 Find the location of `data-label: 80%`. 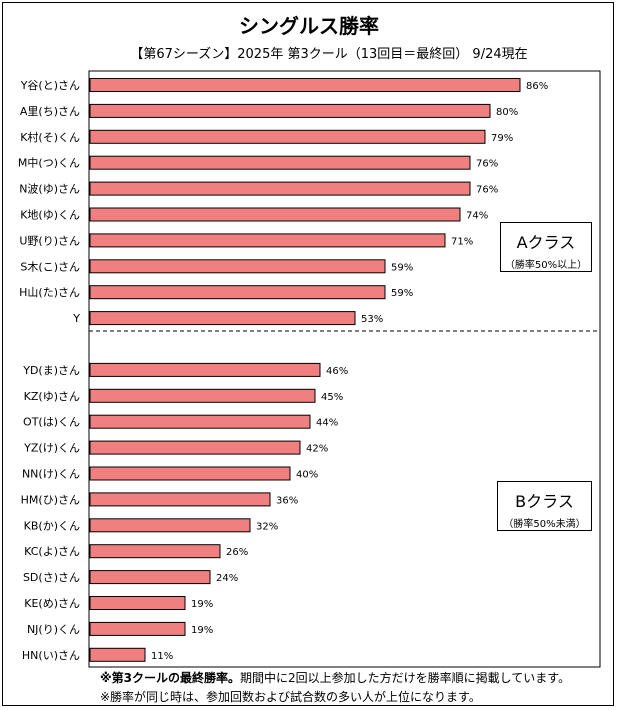

data-label: 80% is located at coordinates (507, 112).